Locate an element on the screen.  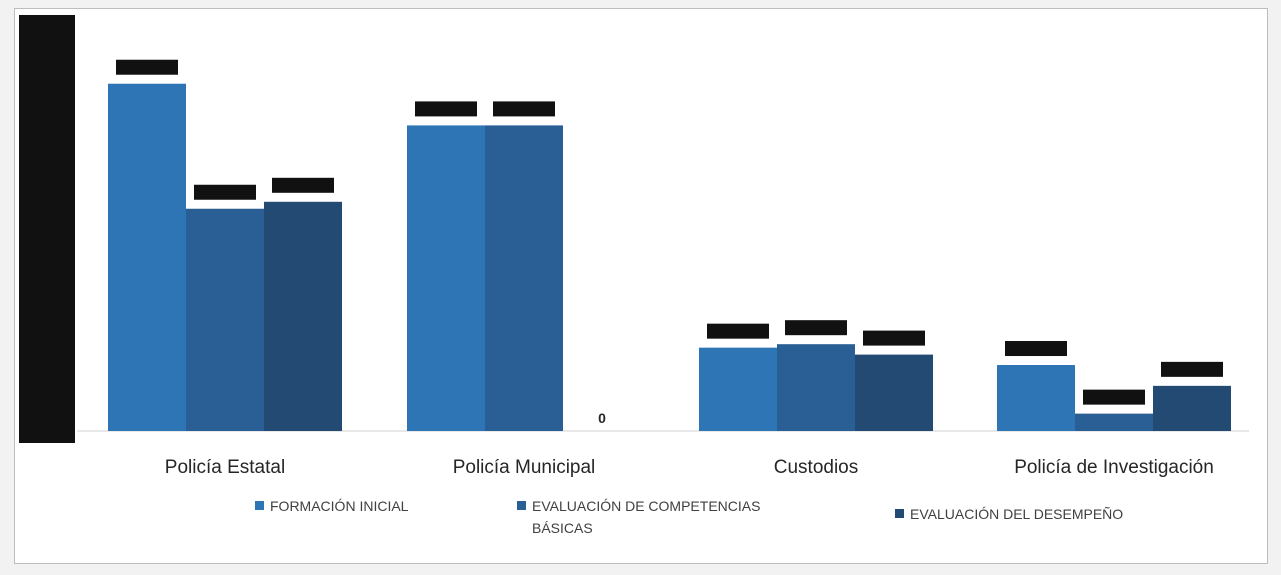
category-label-policia-estatal: Policía Estatal is located at coordinates (225, 467).